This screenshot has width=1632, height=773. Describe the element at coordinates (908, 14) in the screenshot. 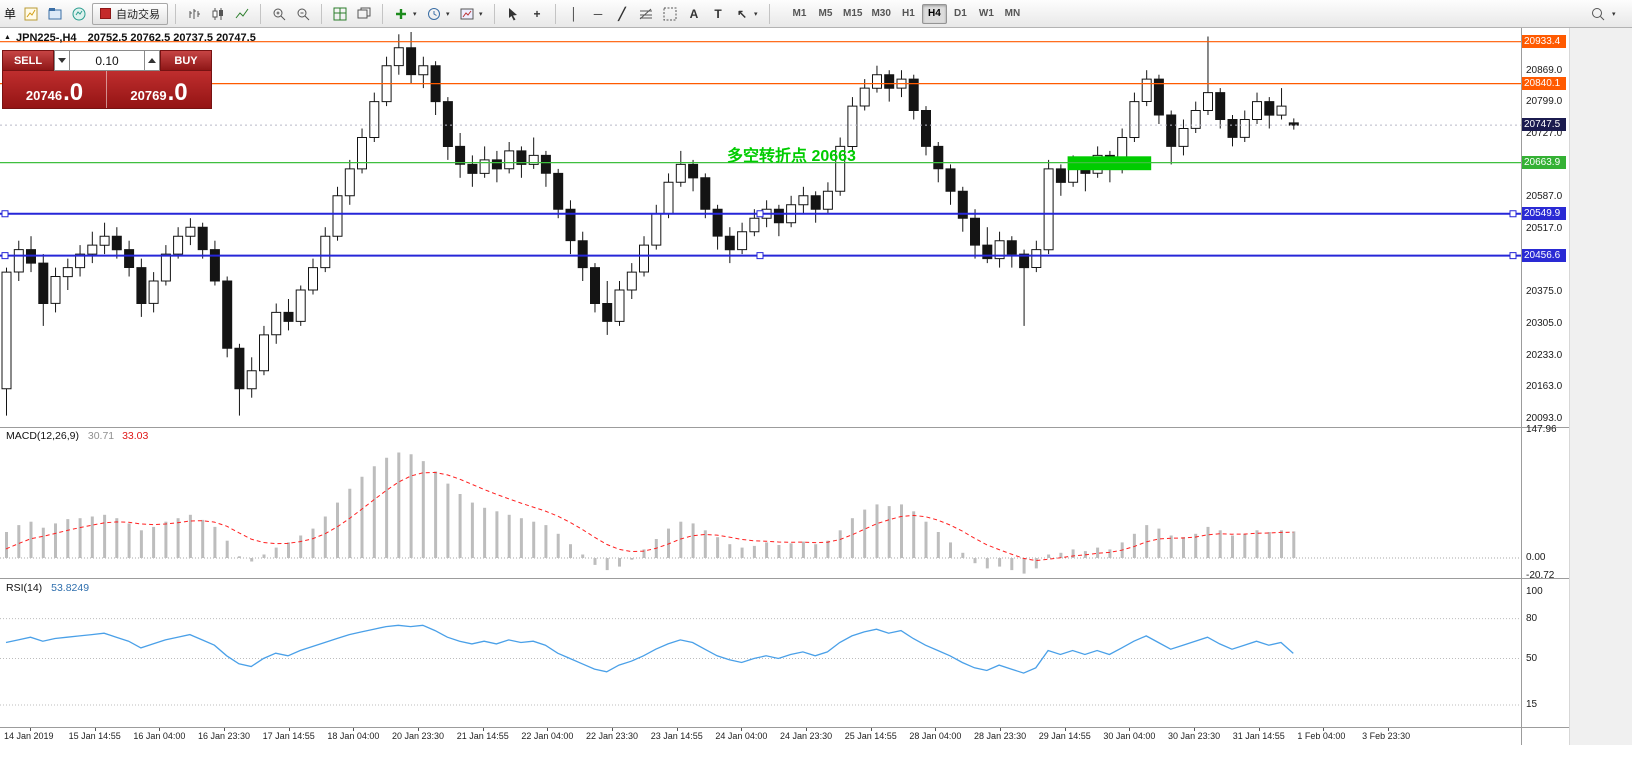

I see `timeframe-button-H1: H1` at that location.